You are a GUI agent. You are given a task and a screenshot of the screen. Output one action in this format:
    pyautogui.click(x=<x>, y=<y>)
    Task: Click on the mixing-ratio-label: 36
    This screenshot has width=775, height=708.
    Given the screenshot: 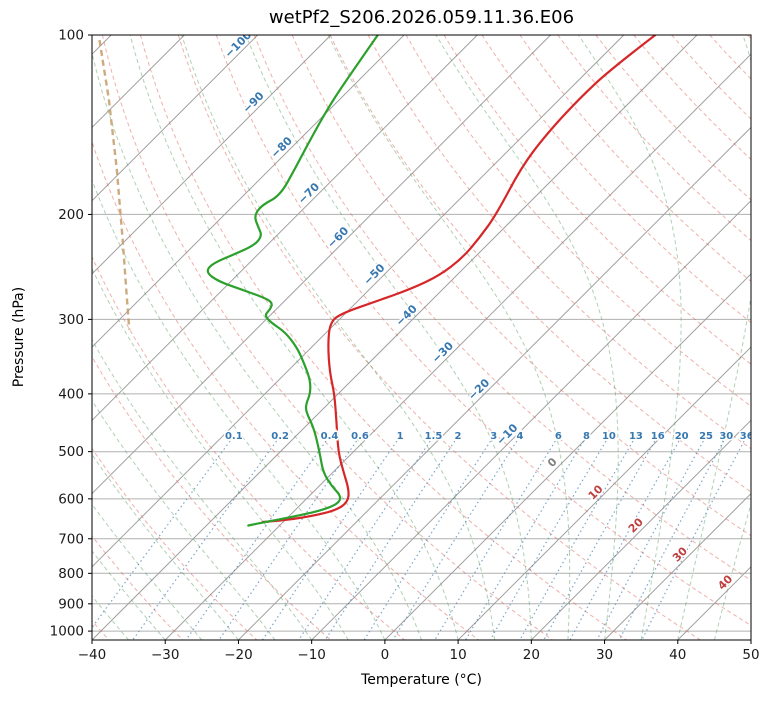 What is the action you would take?
    pyautogui.click(x=747, y=436)
    